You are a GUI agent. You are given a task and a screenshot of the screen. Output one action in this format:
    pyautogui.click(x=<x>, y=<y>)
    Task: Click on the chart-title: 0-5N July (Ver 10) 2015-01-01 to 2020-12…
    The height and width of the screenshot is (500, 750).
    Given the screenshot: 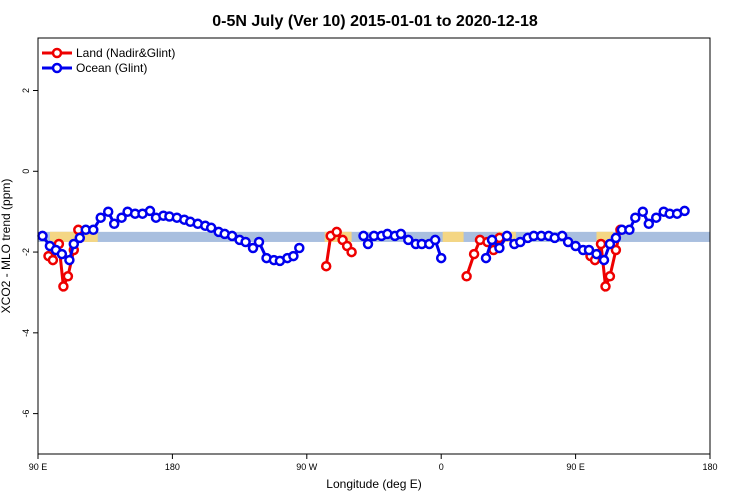 What is the action you would take?
    pyautogui.click(x=375, y=21)
    